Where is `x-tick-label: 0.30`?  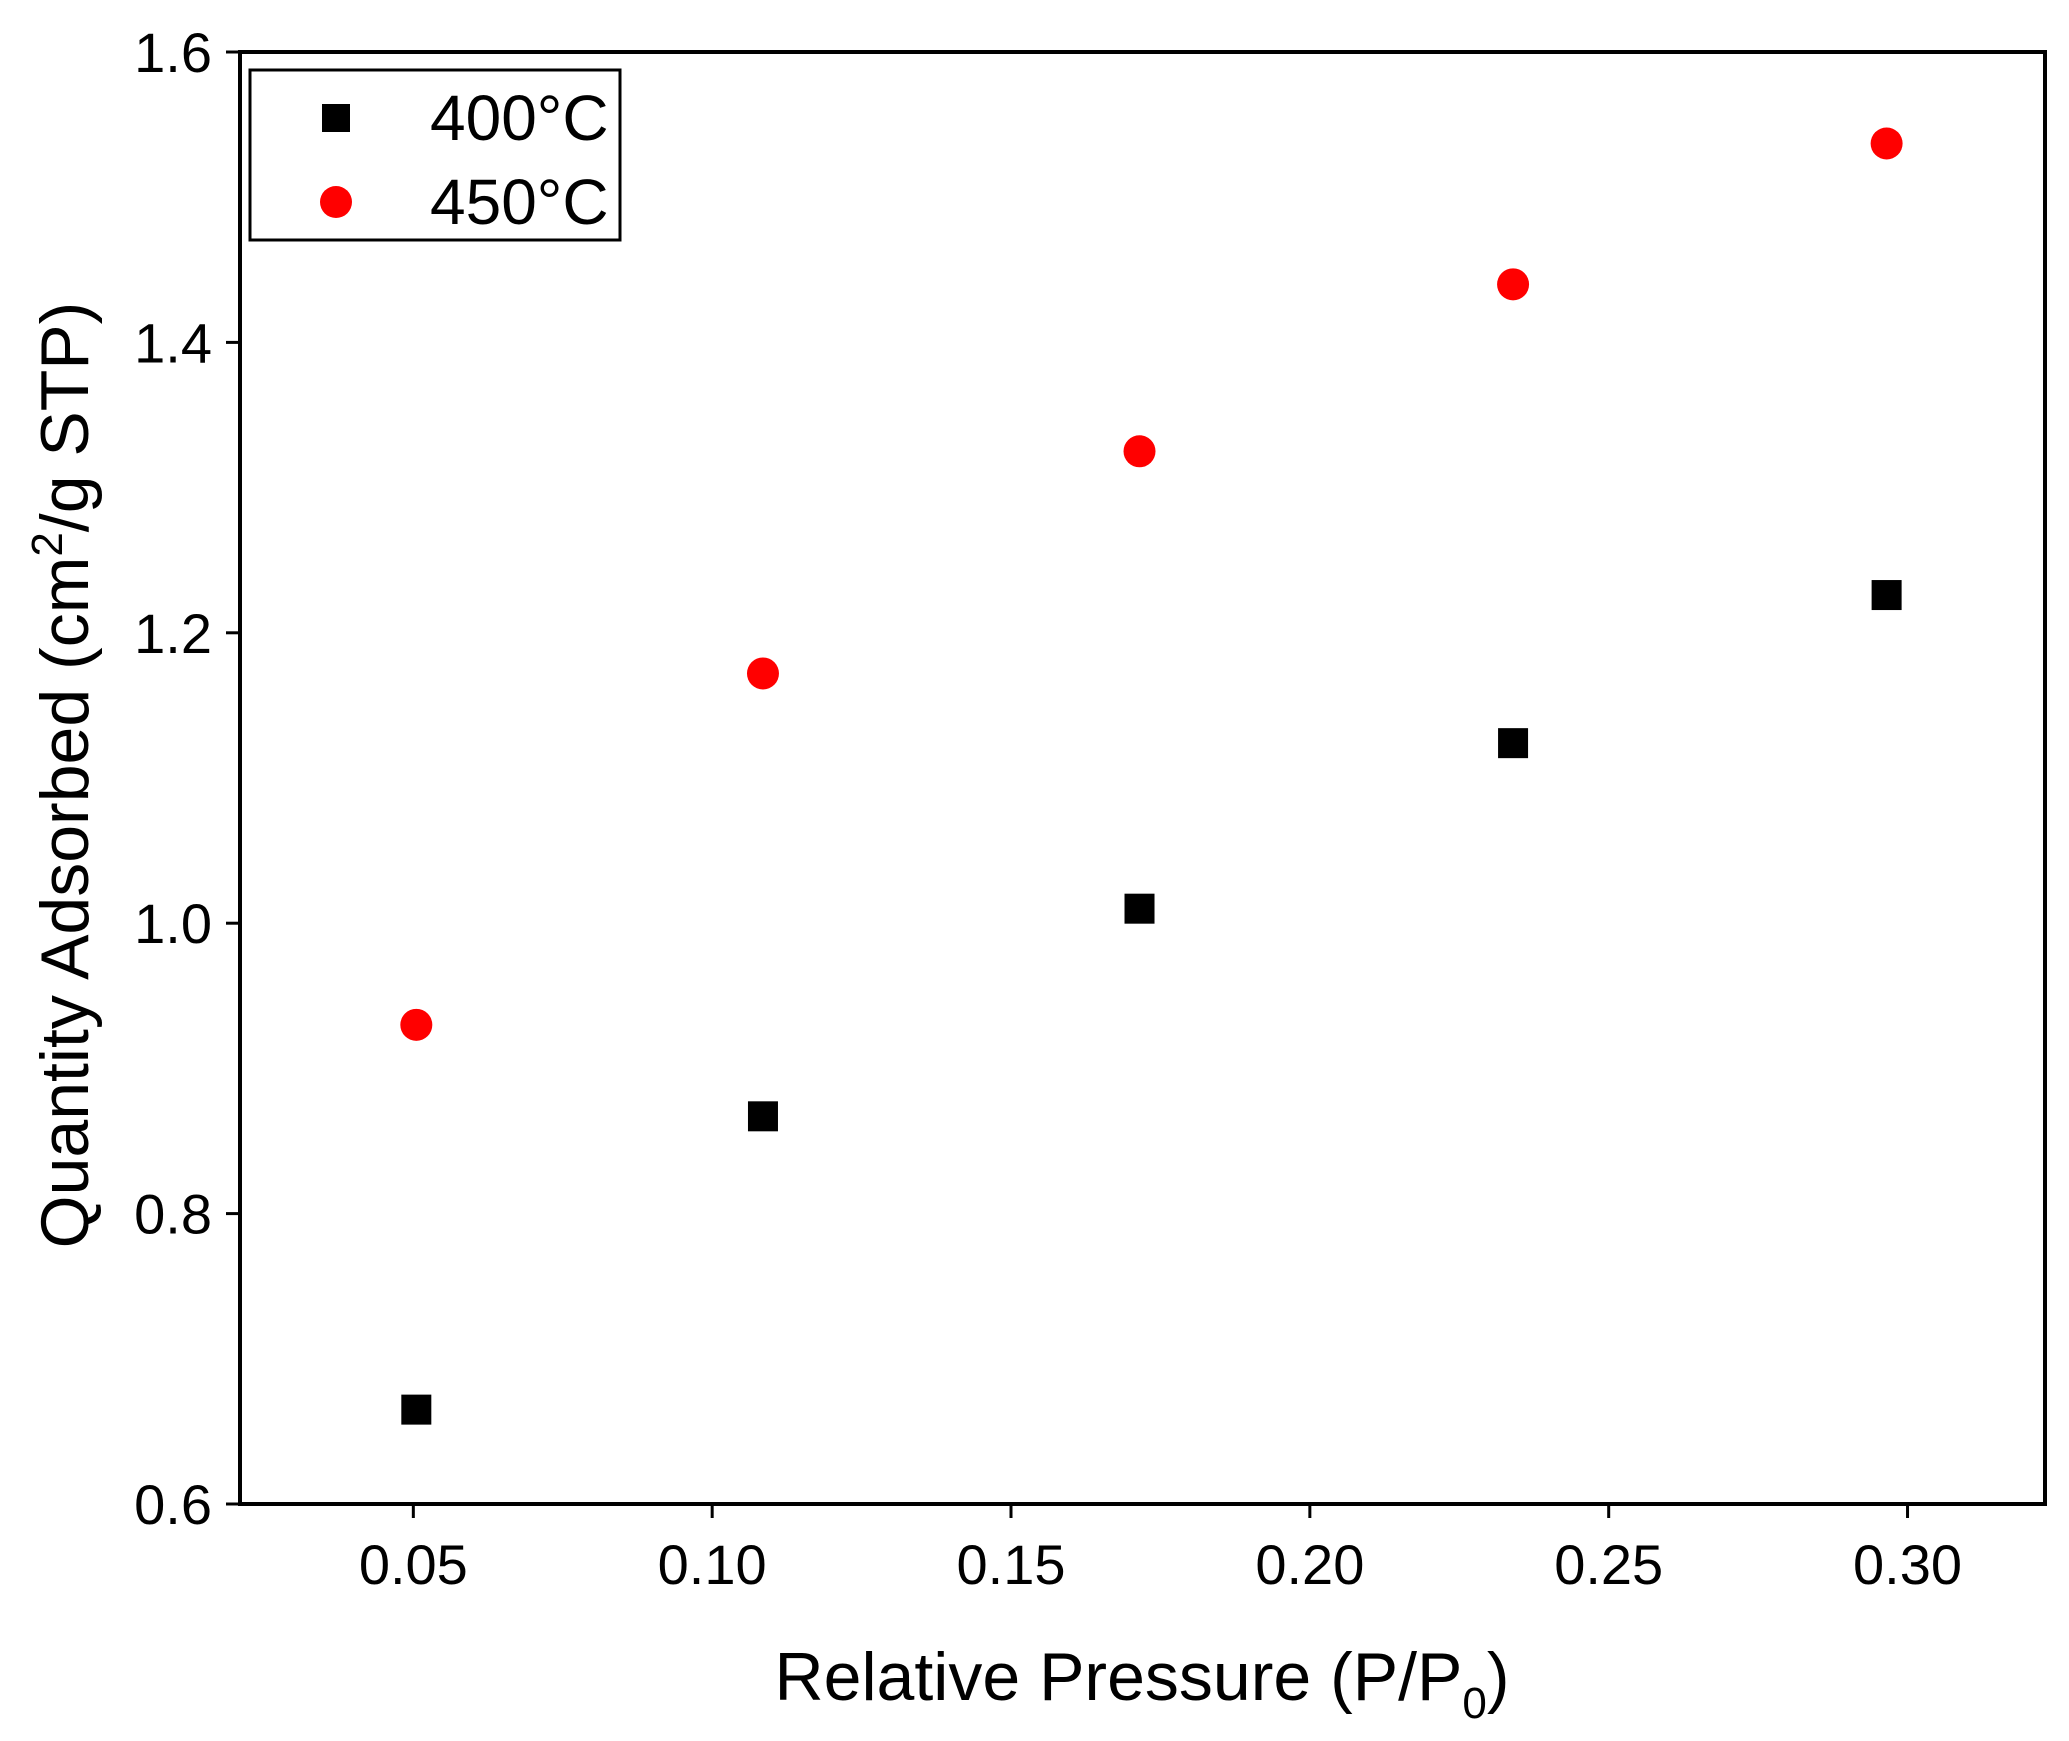
x-tick-label: 0.30 is located at coordinates (1907, 1564).